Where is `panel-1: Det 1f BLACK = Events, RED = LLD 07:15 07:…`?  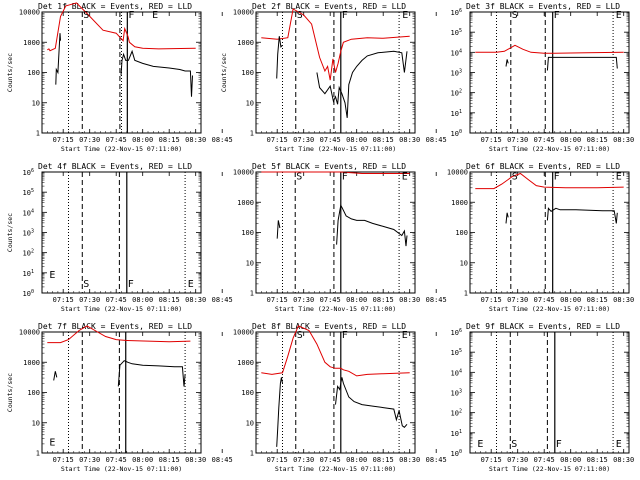
panel-1: Det 1f BLACK = Events, RED = LLD 07:15 07:… is located at coordinates (119, 77).